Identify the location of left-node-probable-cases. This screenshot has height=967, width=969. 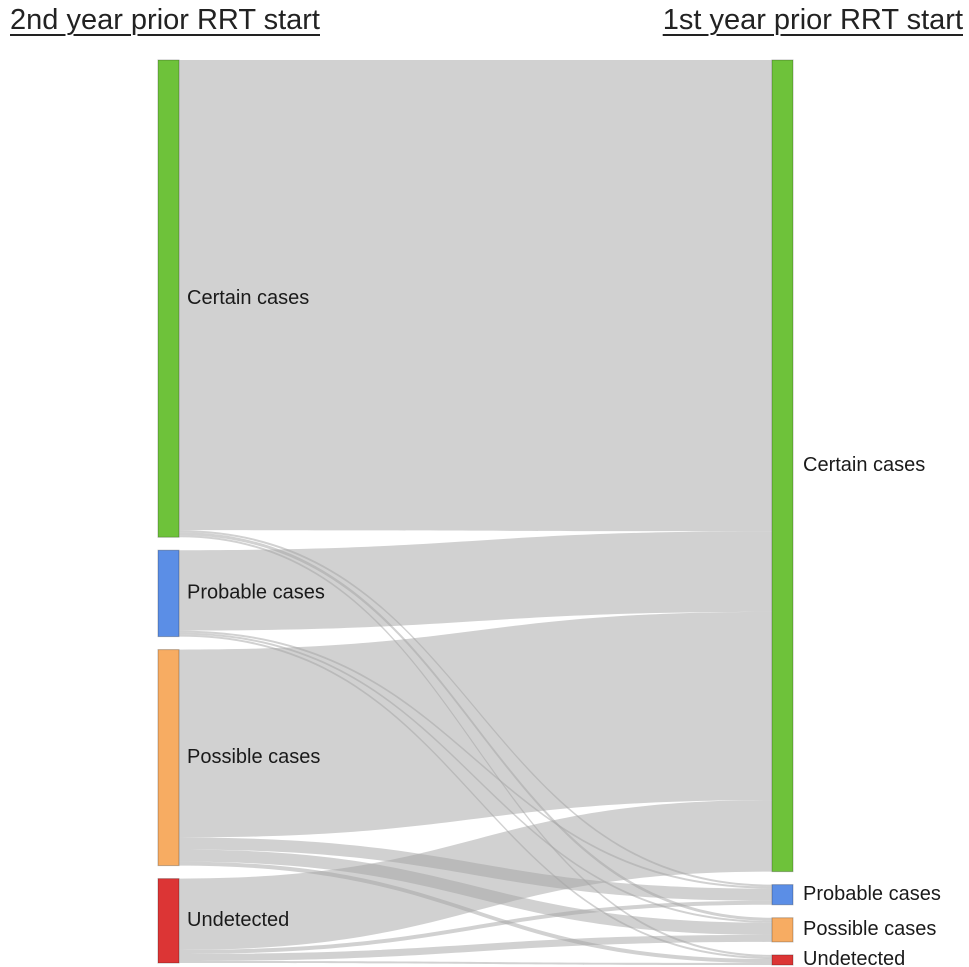
(168, 593).